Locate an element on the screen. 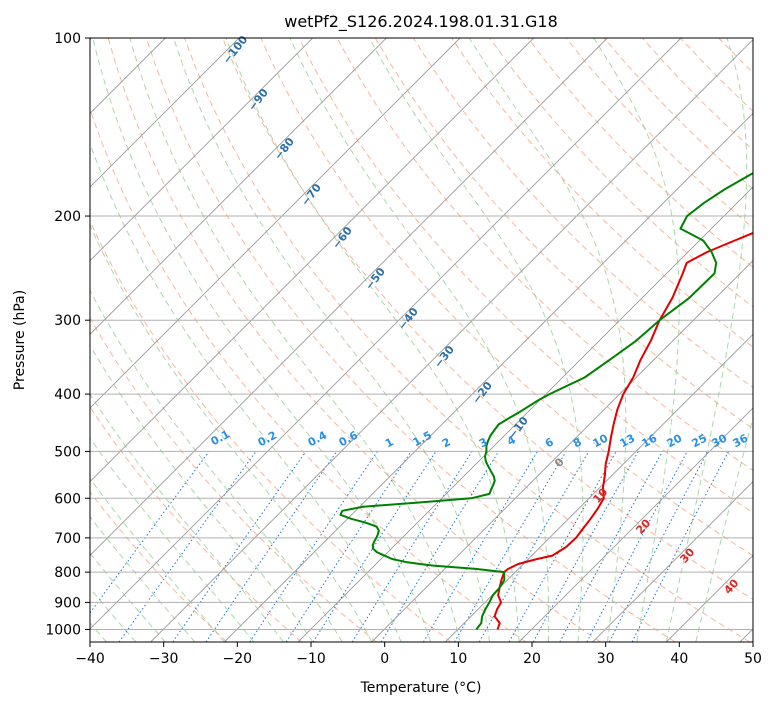  y-tick-label: 200 is located at coordinates (67, 217).